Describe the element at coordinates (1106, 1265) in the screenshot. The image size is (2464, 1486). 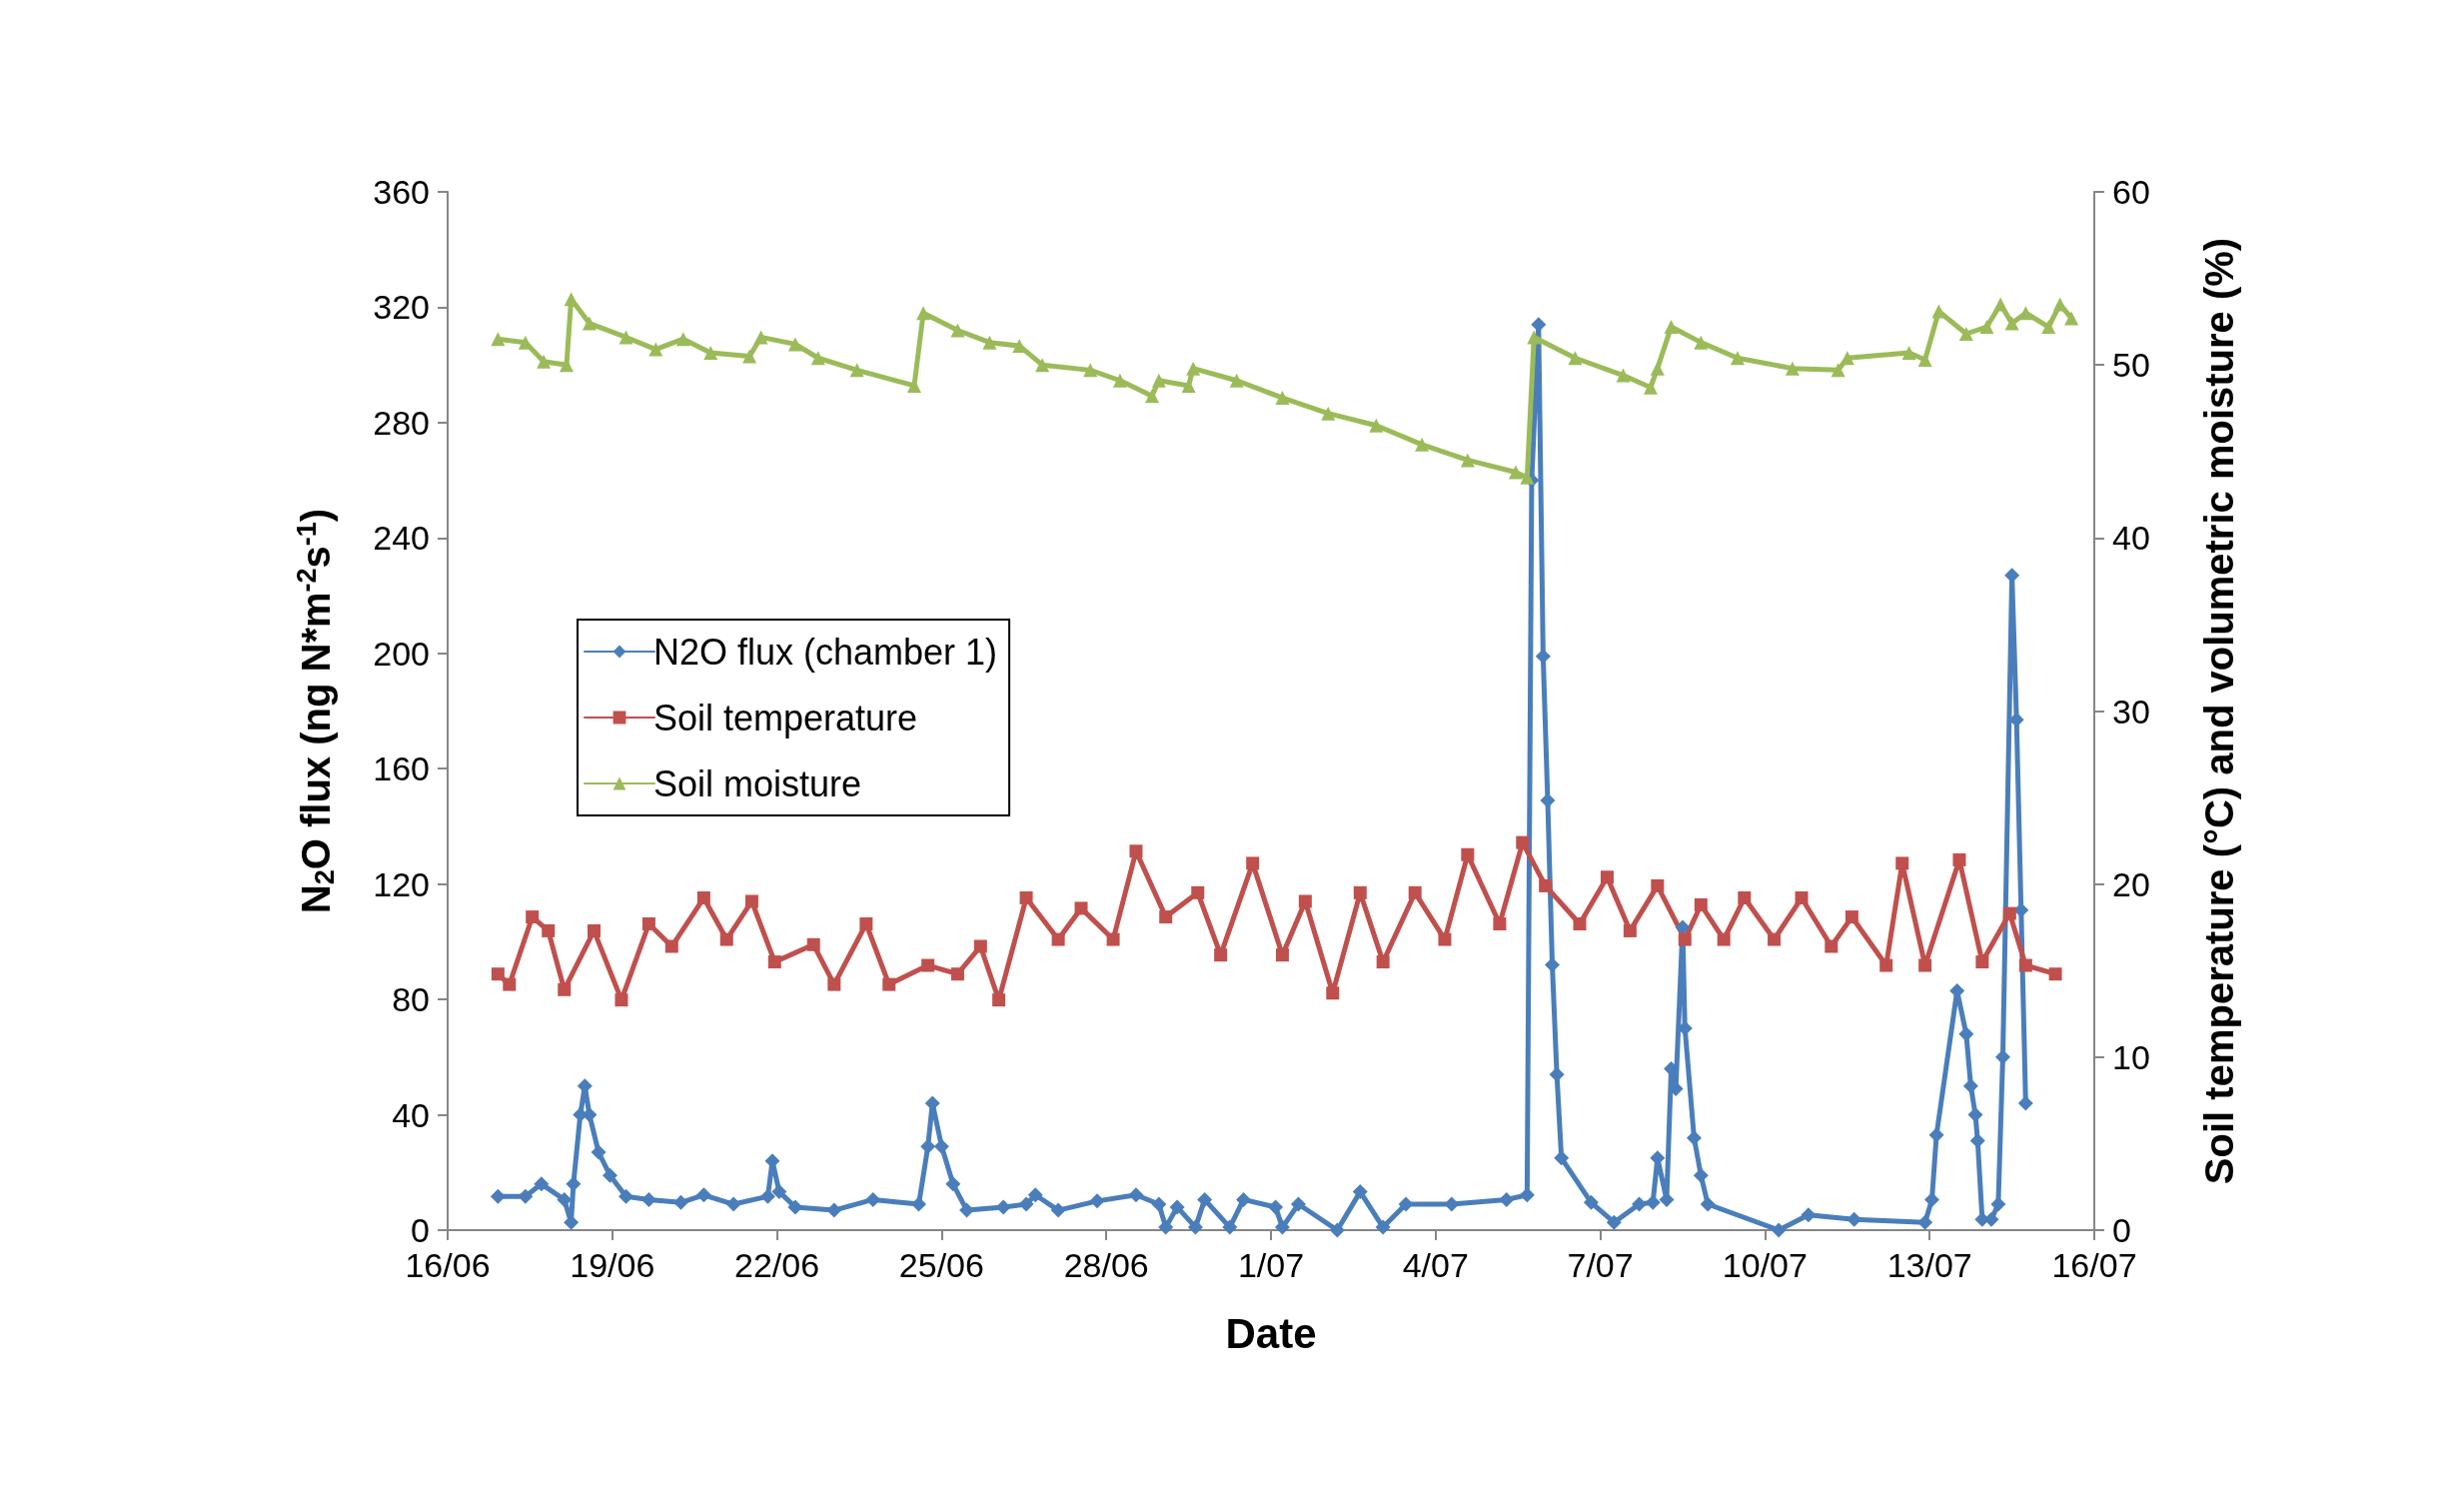
I see `x-tick-label: 28/06` at that location.